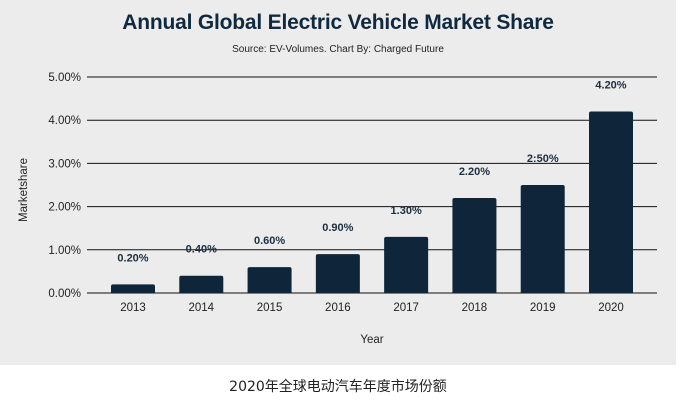  What do you see at coordinates (543, 159) in the screenshot?
I see `data-label: 2:50%` at bounding box center [543, 159].